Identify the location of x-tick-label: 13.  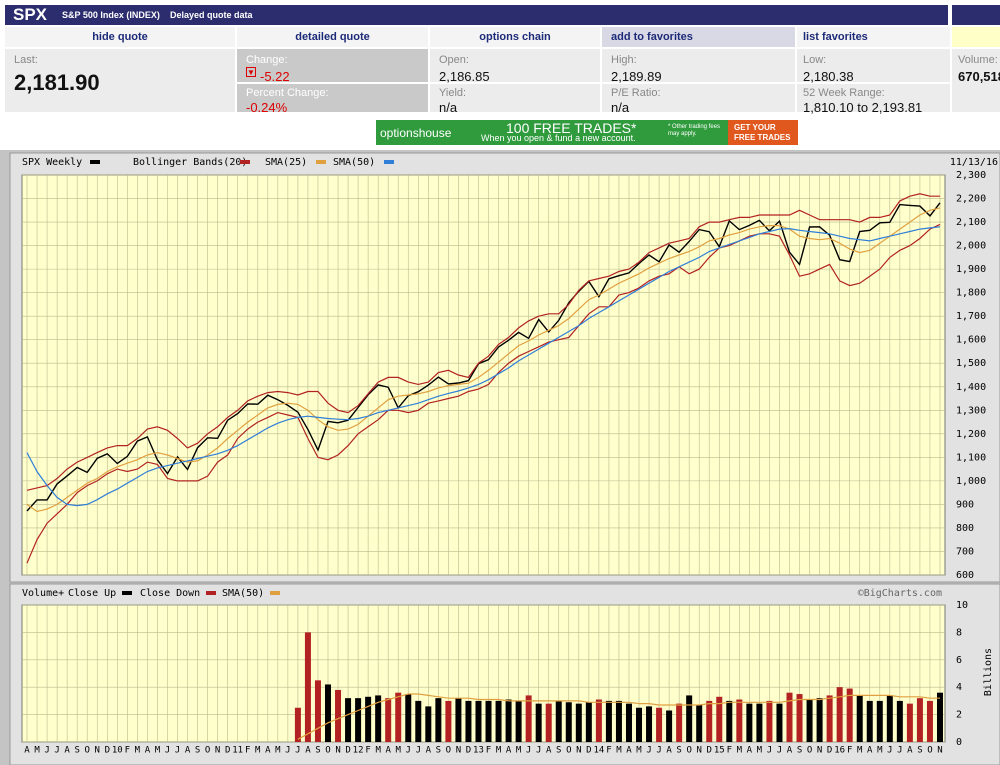
(478, 751).